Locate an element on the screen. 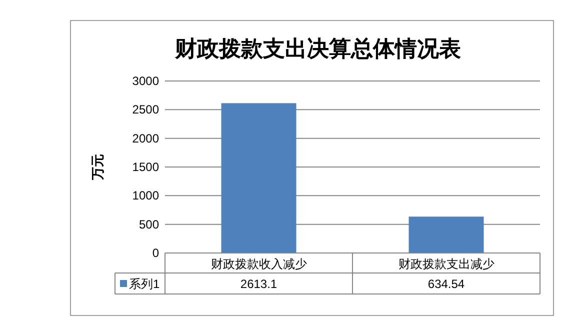 This screenshot has height=328, width=567. y-tick-label: 1500 is located at coordinates (146, 167).